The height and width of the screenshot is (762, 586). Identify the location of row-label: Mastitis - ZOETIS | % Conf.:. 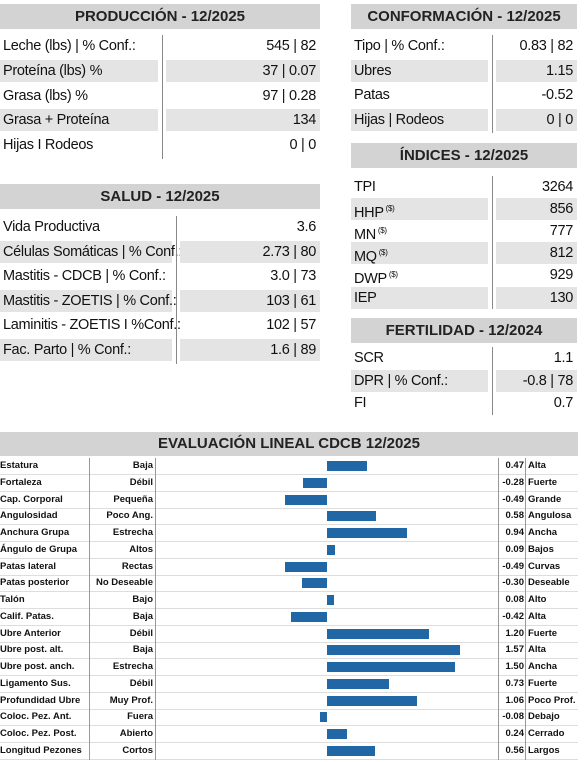
(88, 300).